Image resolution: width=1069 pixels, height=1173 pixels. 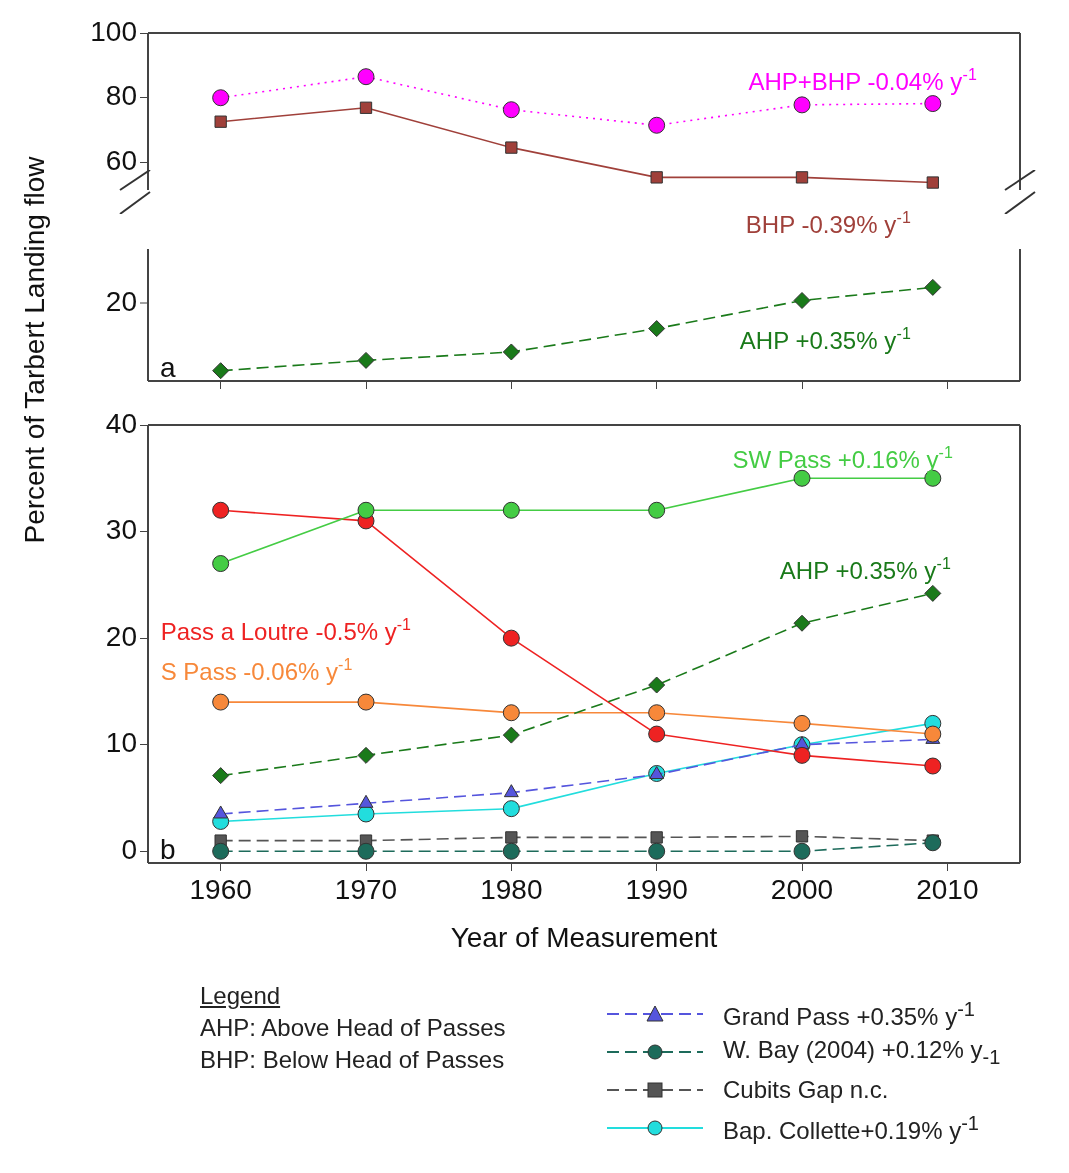 What do you see at coordinates (584, 937) in the screenshot?
I see `x-axis-title: Year of Measurement` at bounding box center [584, 937].